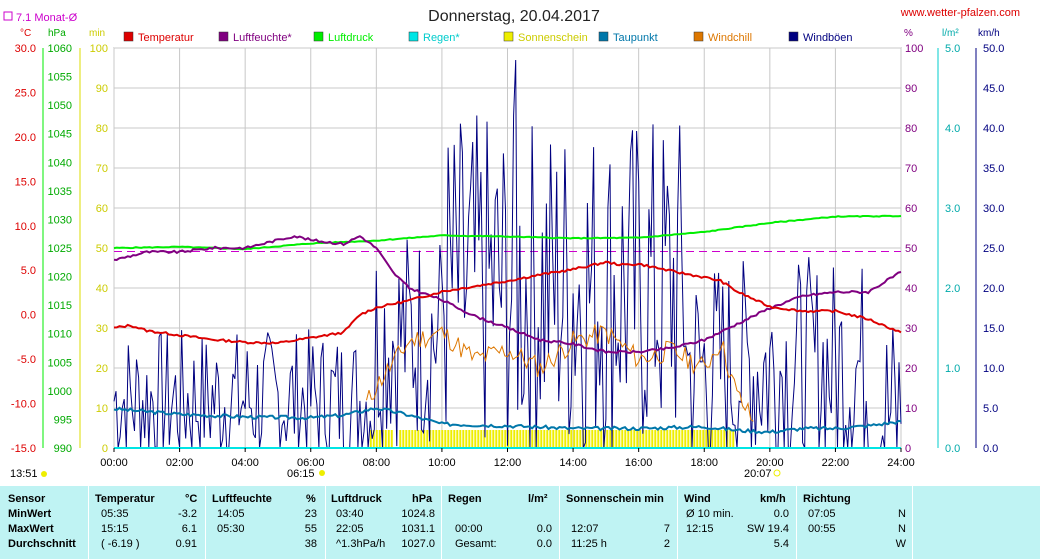 This screenshot has height=559, width=1058. Describe the element at coordinates (911, 129) in the screenshot. I see `hum-tick: 80` at that location.